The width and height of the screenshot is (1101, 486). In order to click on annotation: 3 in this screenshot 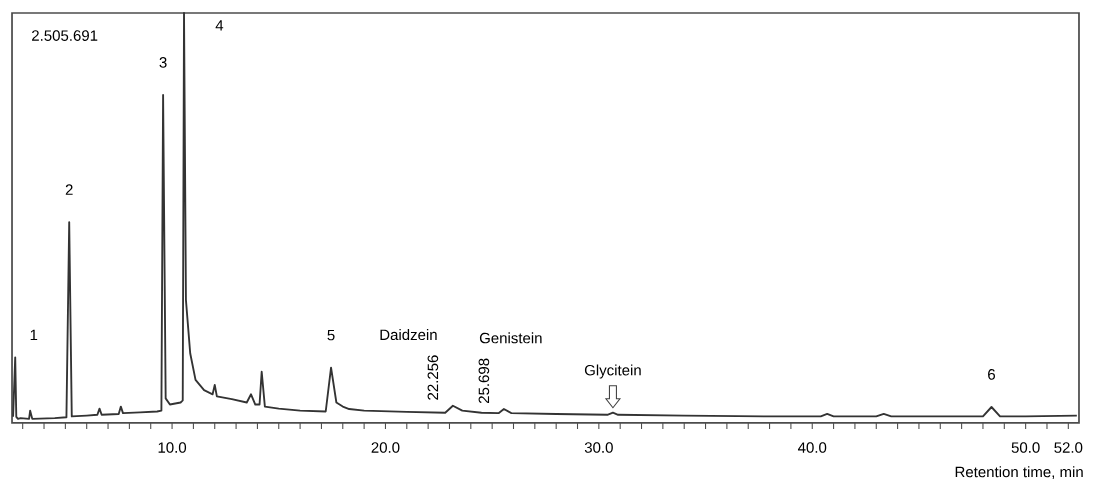, I will do `click(163, 62)`.